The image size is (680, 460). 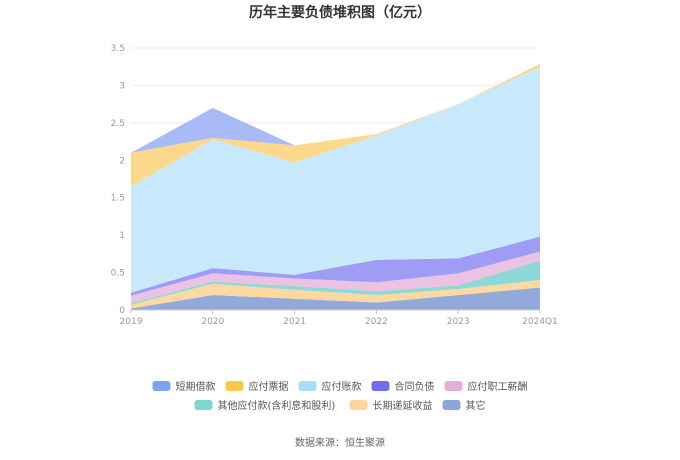 I want to click on data-source: 数据来源：恒生聚源, so click(x=340, y=442).